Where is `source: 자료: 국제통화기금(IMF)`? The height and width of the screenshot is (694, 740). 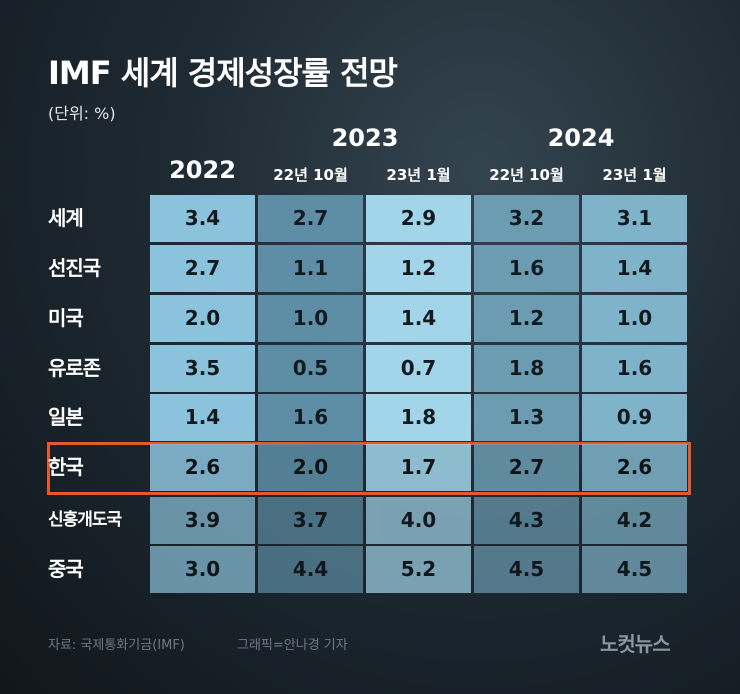
source: 자료: 국제통화기금(IMF) is located at coordinates (116, 645).